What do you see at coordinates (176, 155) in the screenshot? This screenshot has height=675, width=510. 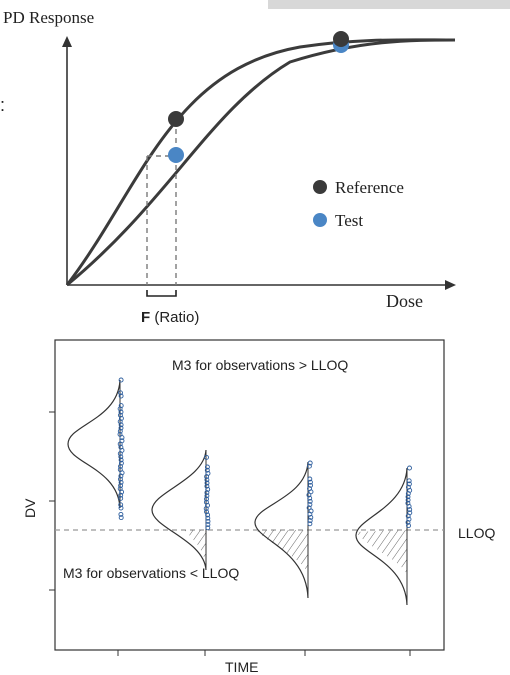 I see `test-point-low` at bounding box center [176, 155].